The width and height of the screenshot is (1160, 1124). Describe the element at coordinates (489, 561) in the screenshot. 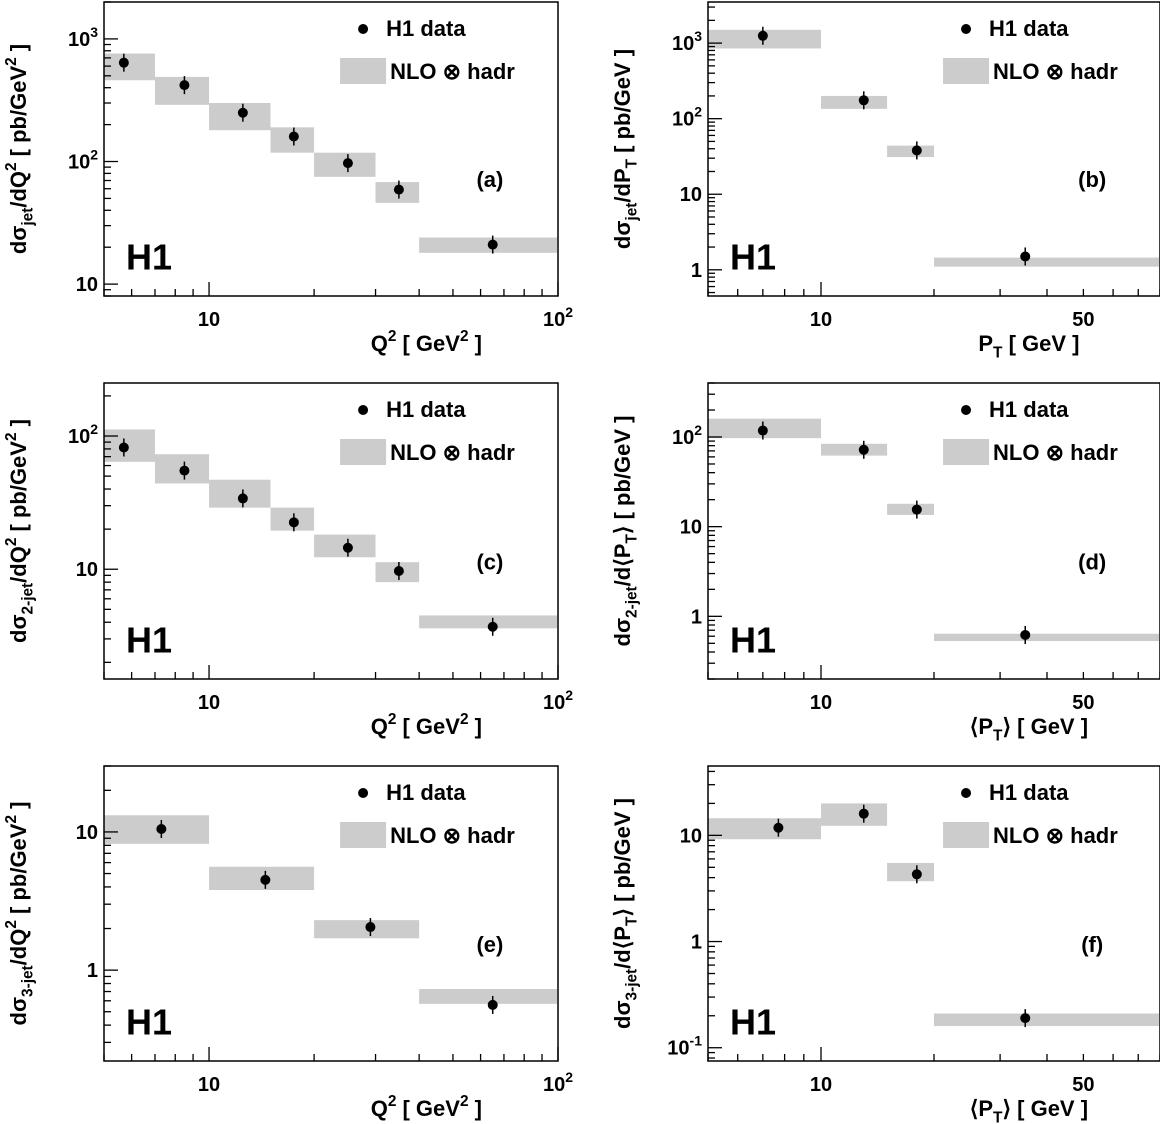

I see `panel-label: (c)` at that location.